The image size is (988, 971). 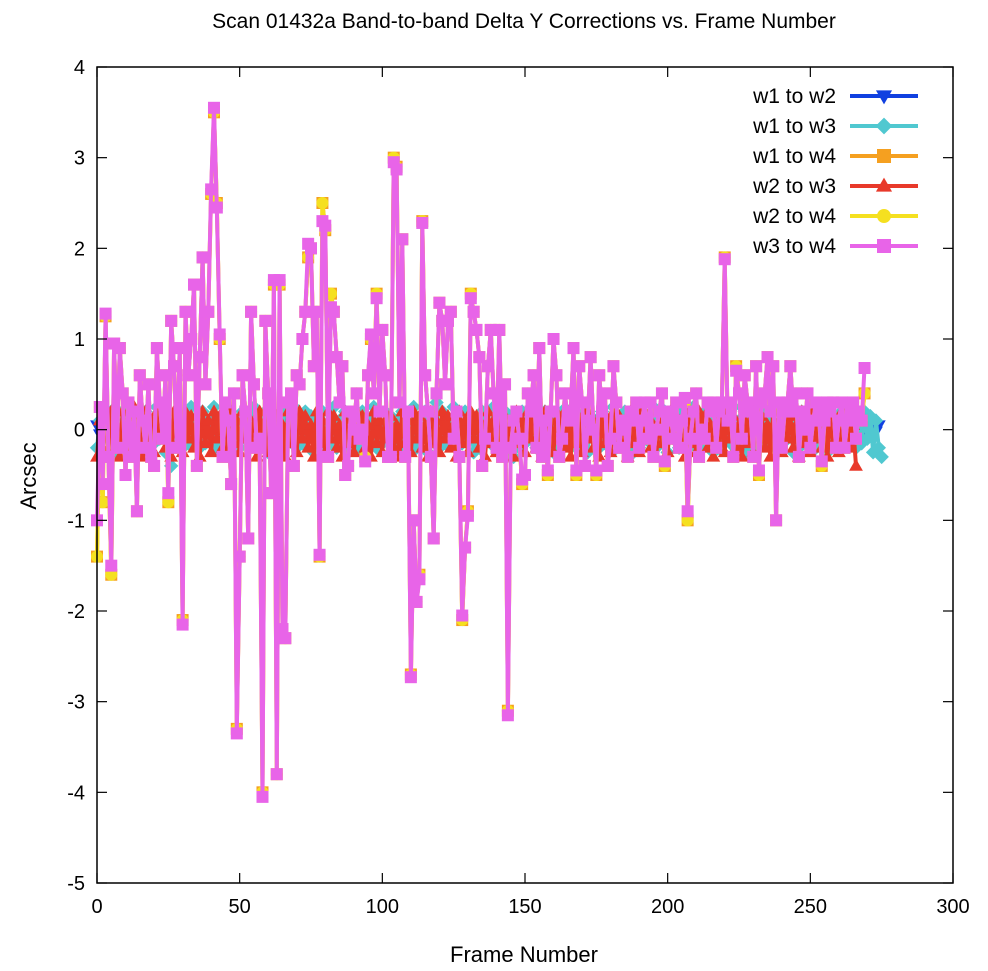 I want to click on x-tick-label: 150, so click(x=524, y=907).